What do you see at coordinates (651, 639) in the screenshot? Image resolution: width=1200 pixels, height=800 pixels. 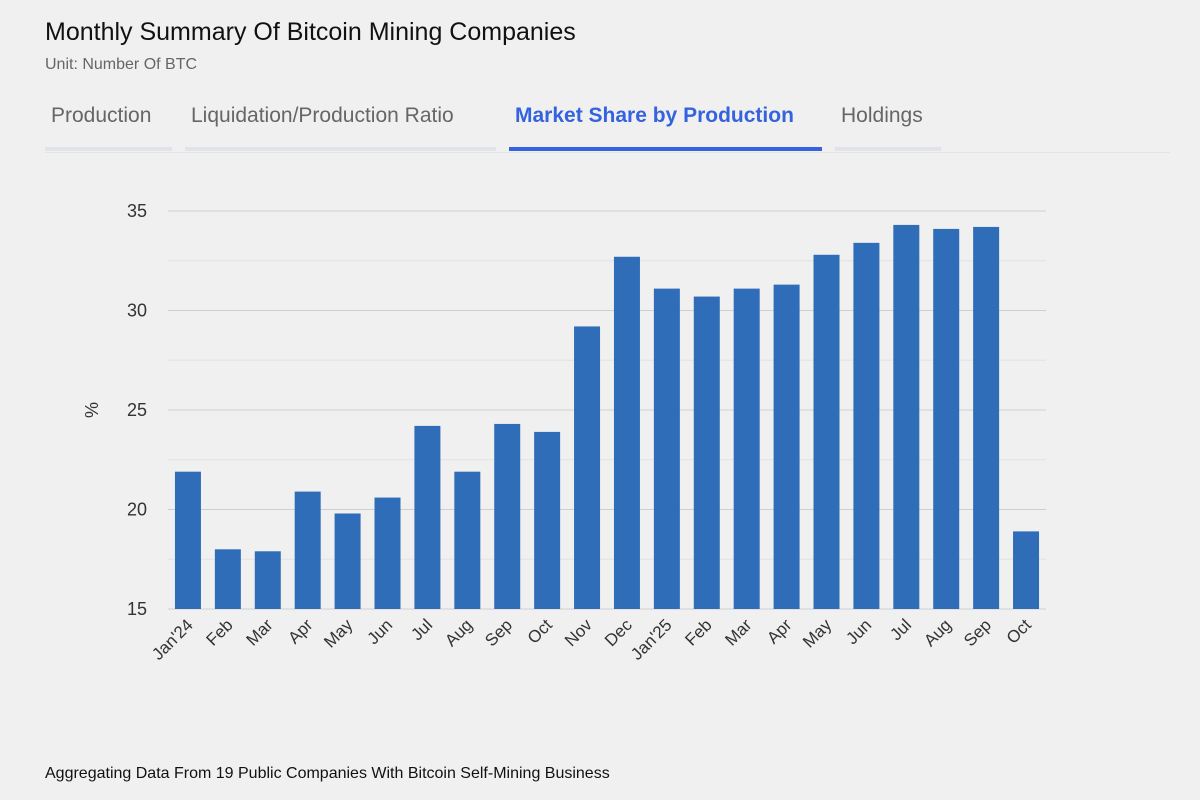 I see `x-tick-label: Jan'25` at bounding box center [651, 639].